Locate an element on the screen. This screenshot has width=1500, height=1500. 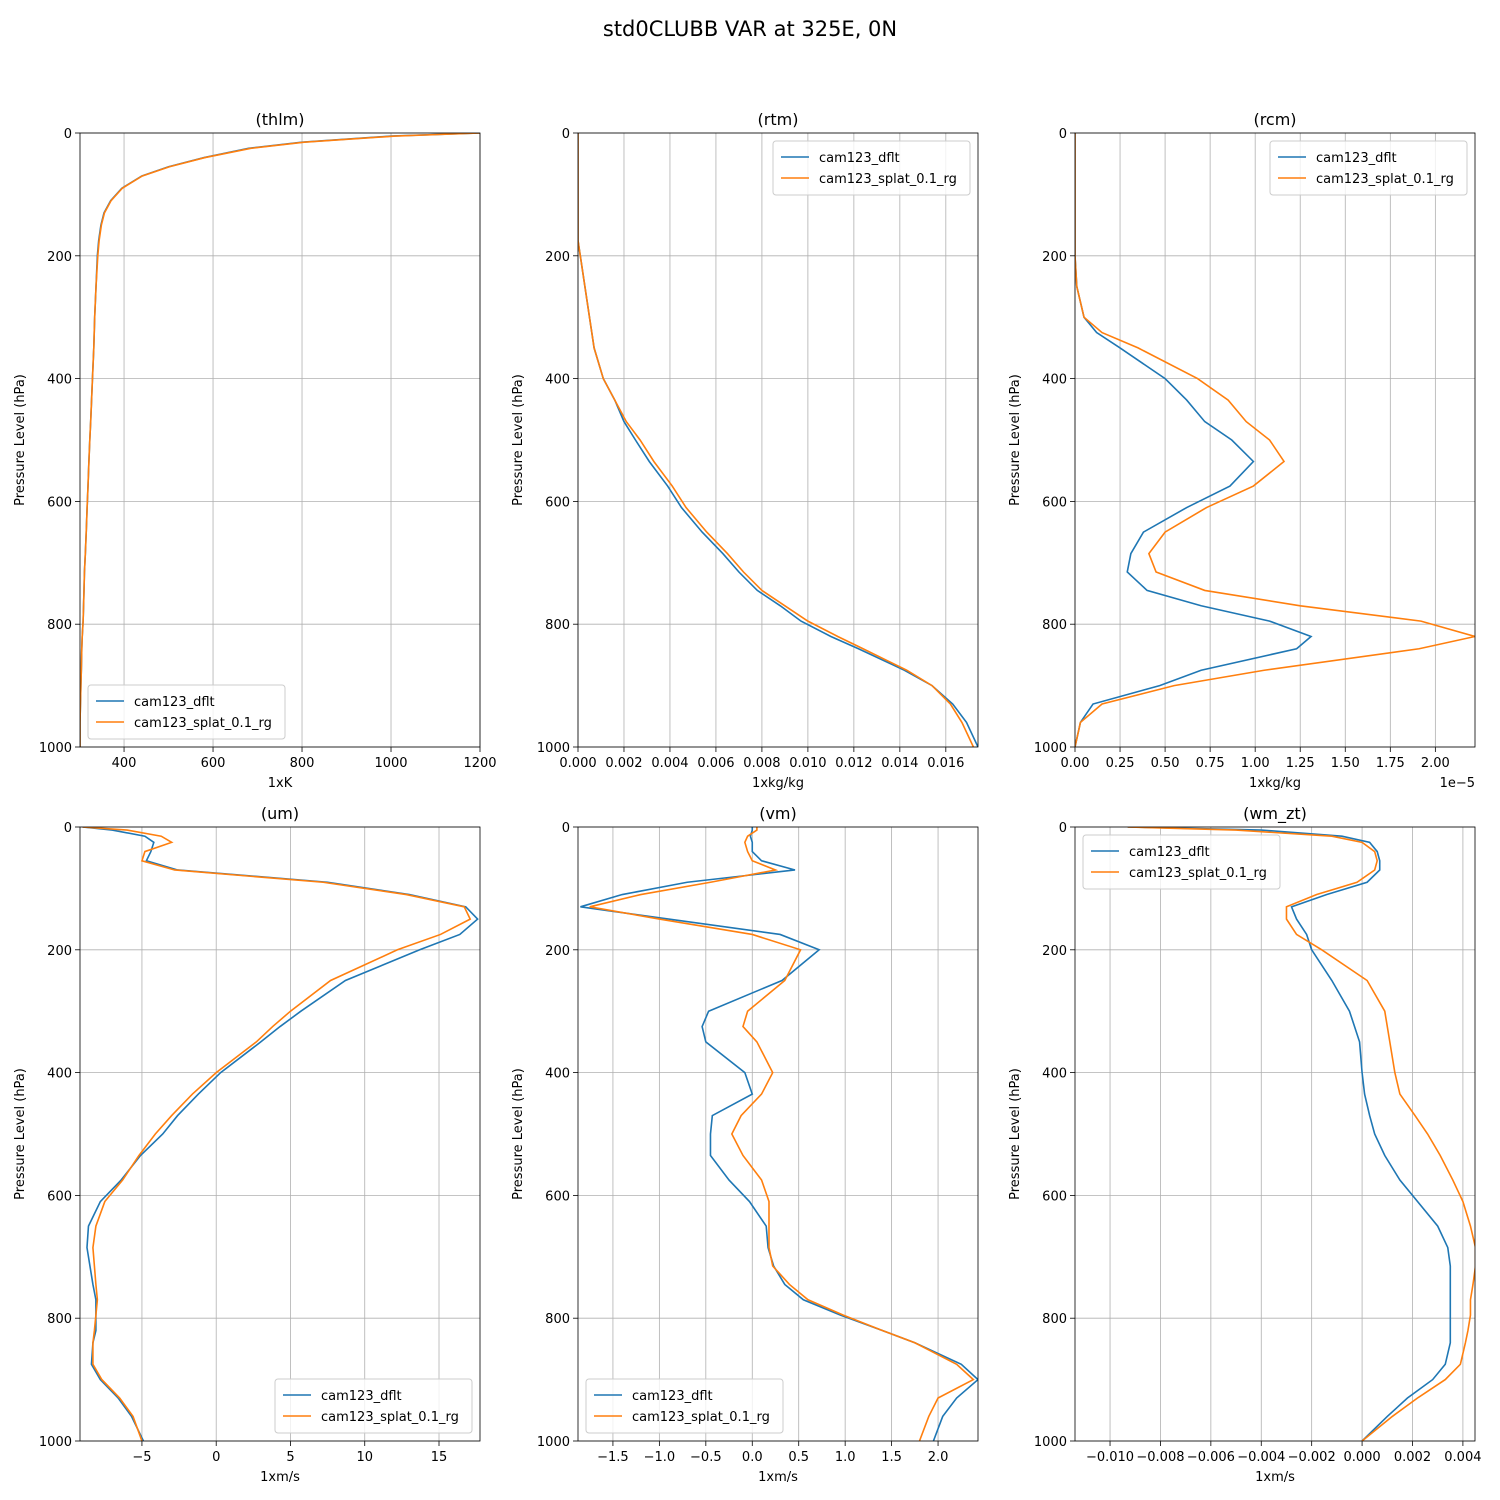
y-tick-label: 1000 is located at coordinates (1050, 748).